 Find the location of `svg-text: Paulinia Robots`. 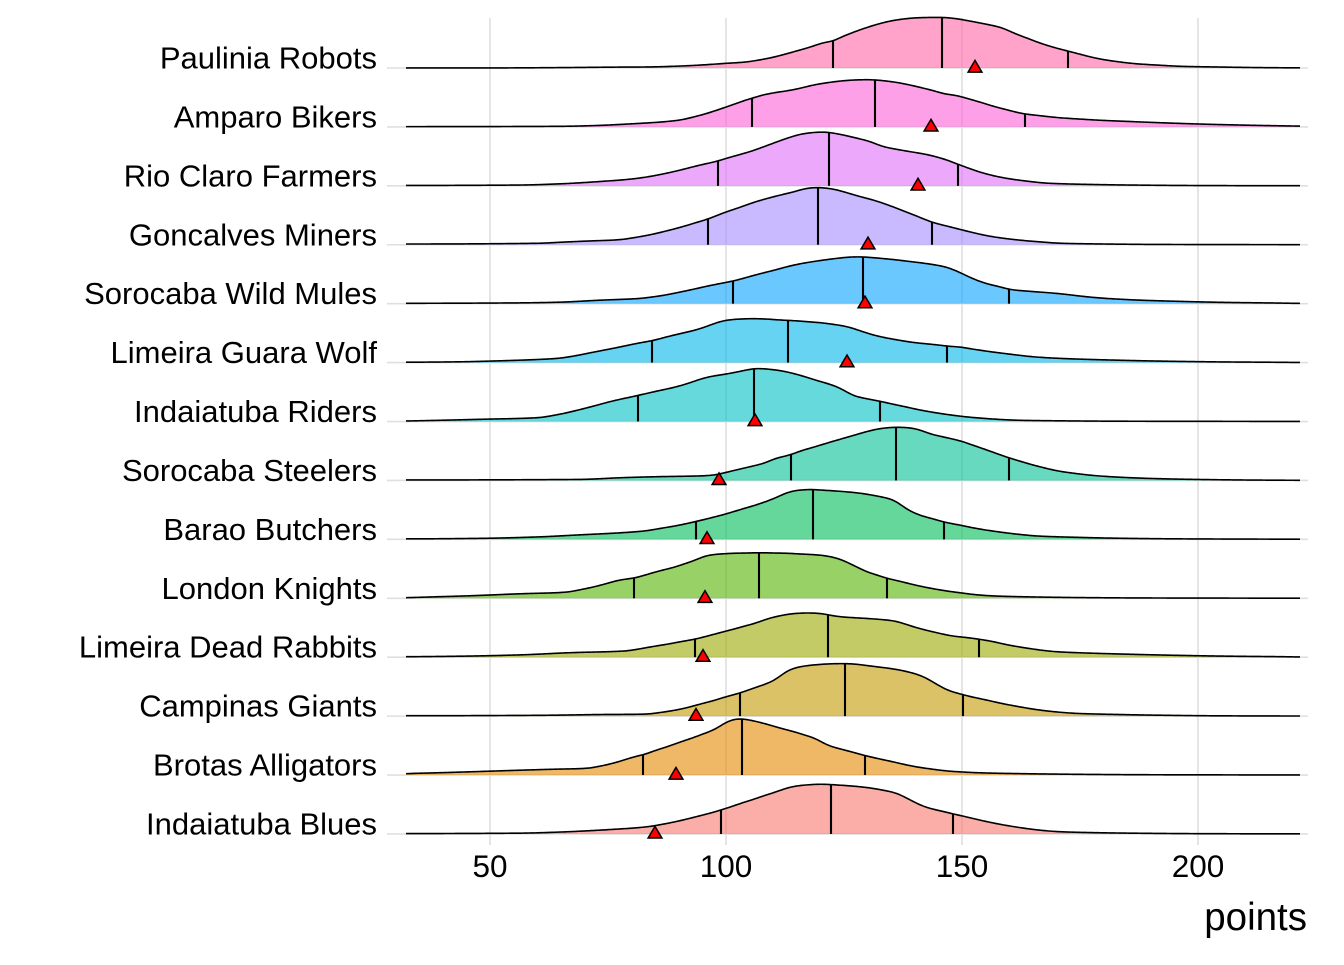

svg-text: Paulinia Robots is located at coordinates (268, 58).